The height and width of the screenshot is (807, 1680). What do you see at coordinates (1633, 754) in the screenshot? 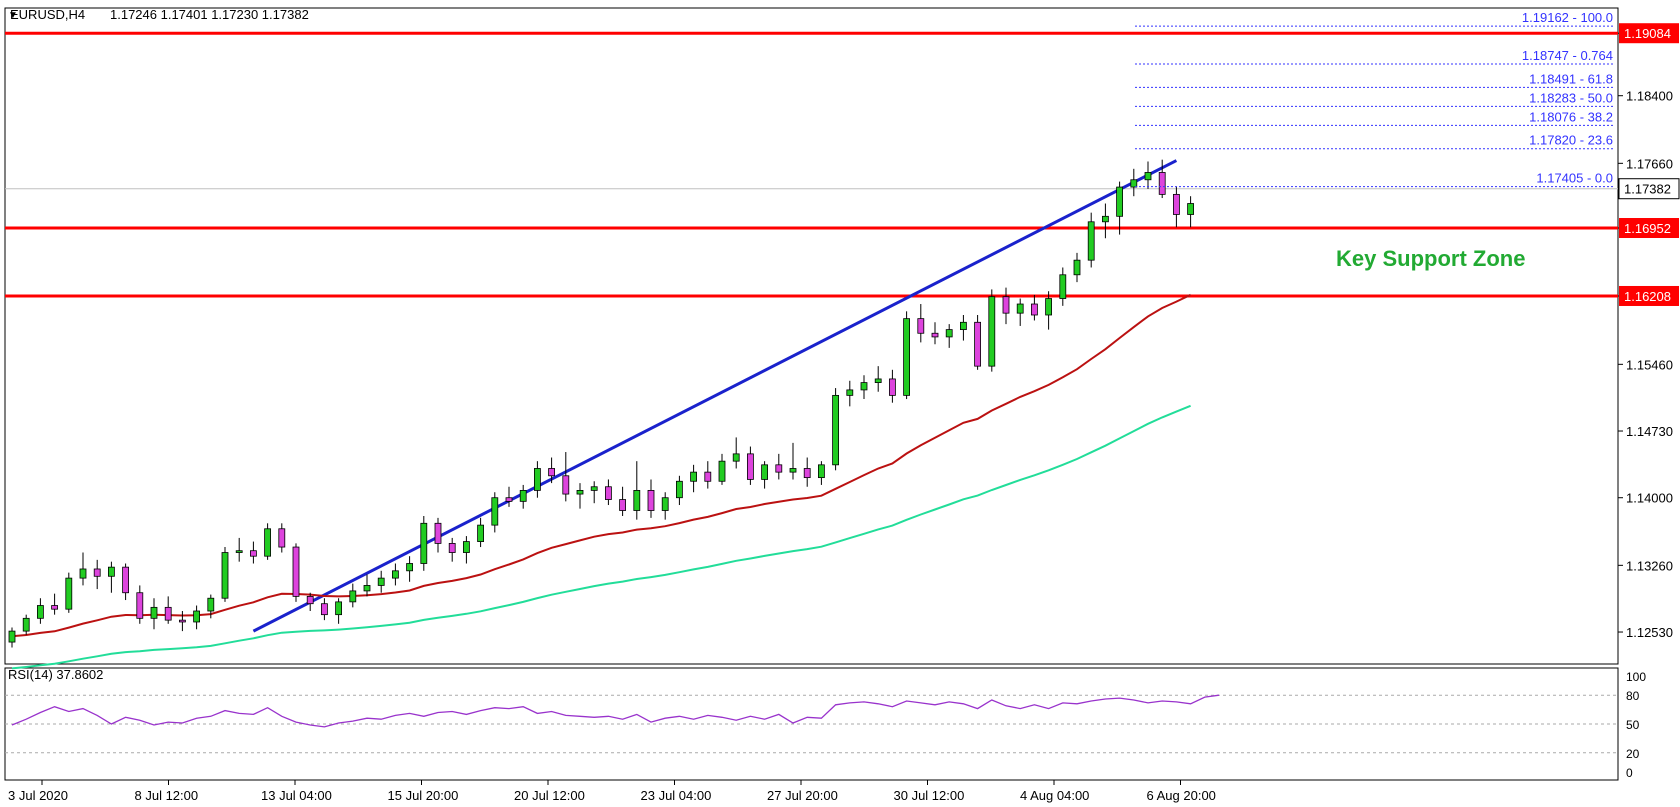
I see `rsi-tick-label: 20` at bounding box center [1633, 754].